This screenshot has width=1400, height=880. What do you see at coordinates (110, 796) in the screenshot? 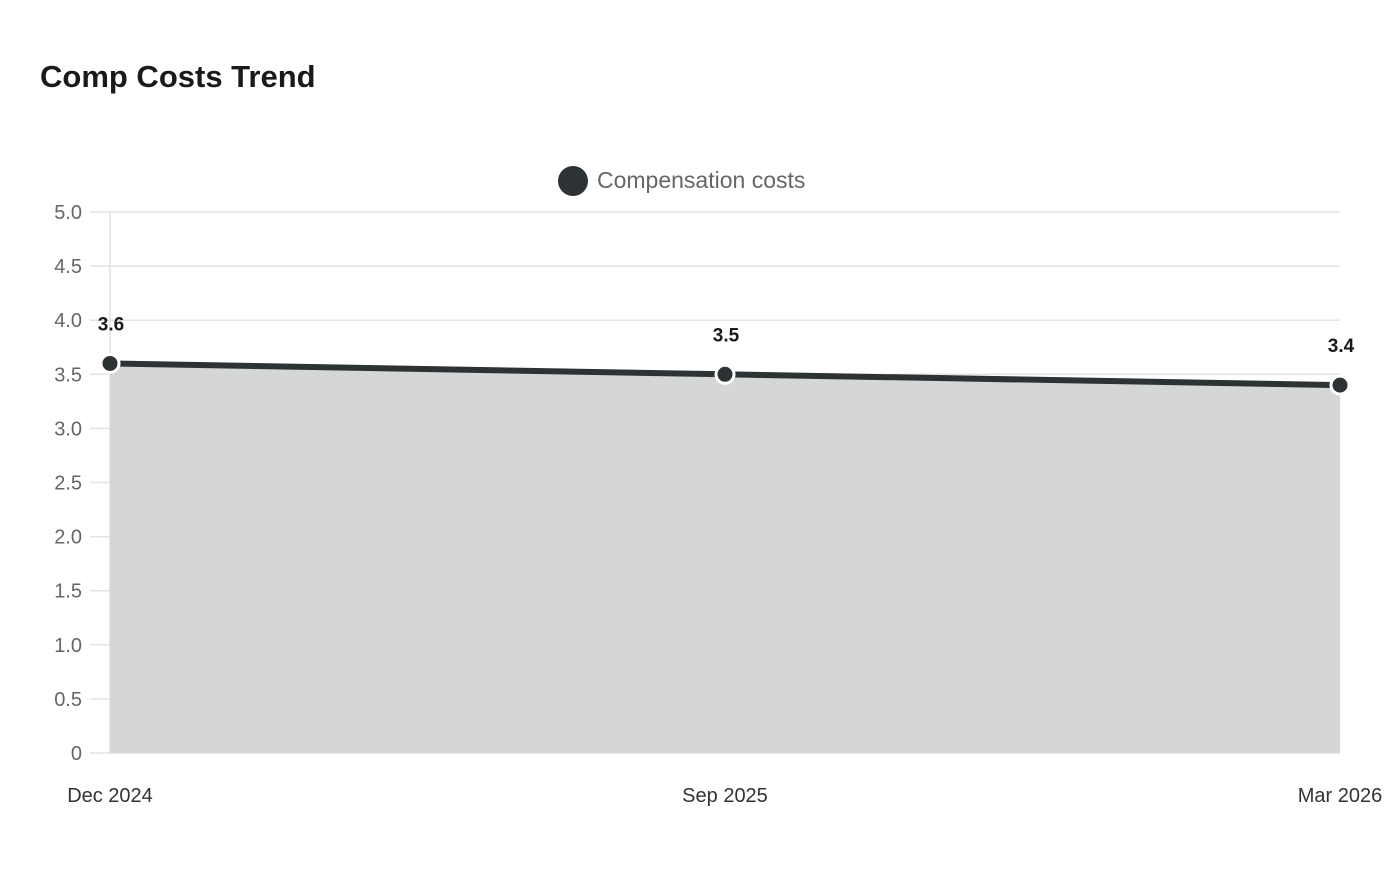
I see `x-tick-label: Dec 2024` at bounding box center [110, 796].